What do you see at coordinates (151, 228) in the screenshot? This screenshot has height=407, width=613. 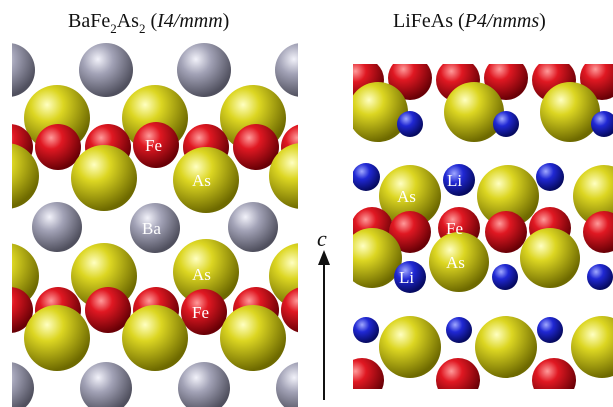 I see `label-ba: Ba` at bounding box center [151, 228].